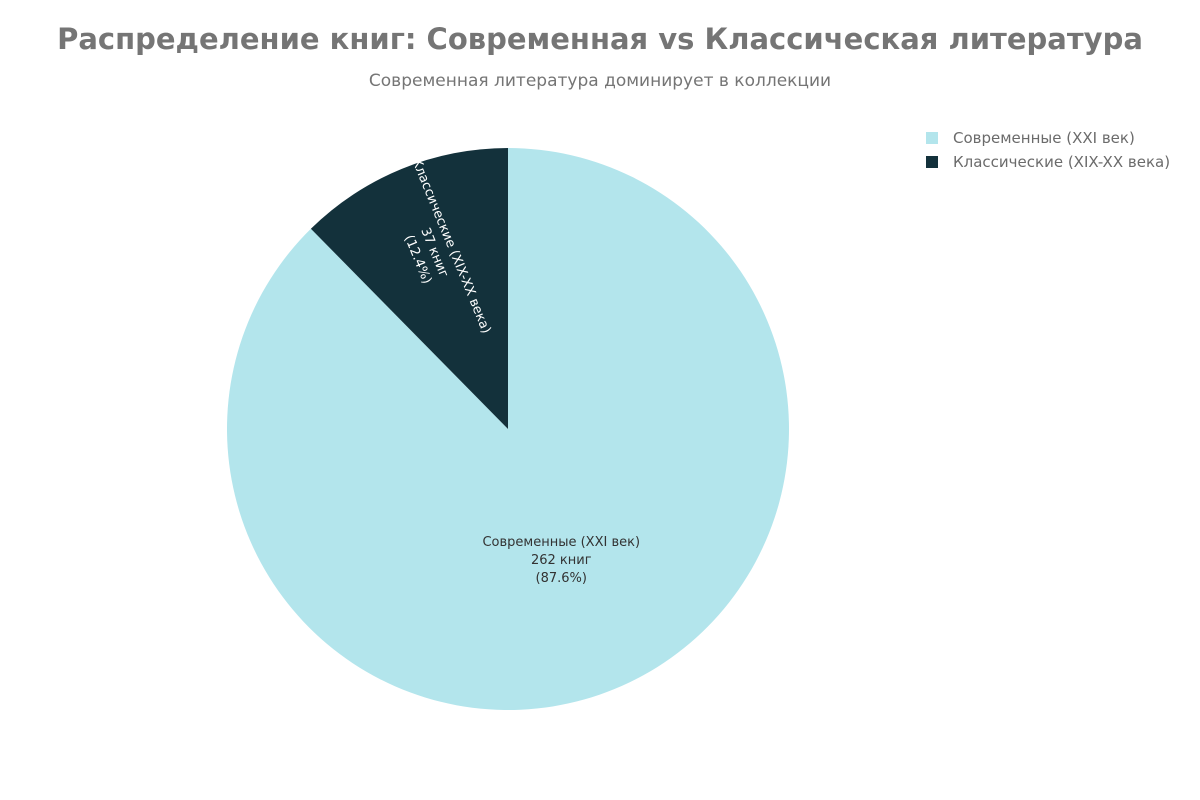 The width and height of the screenshot is (1200, 800). I want to click on slice-label-line: 262 книг, so click(561, 560).